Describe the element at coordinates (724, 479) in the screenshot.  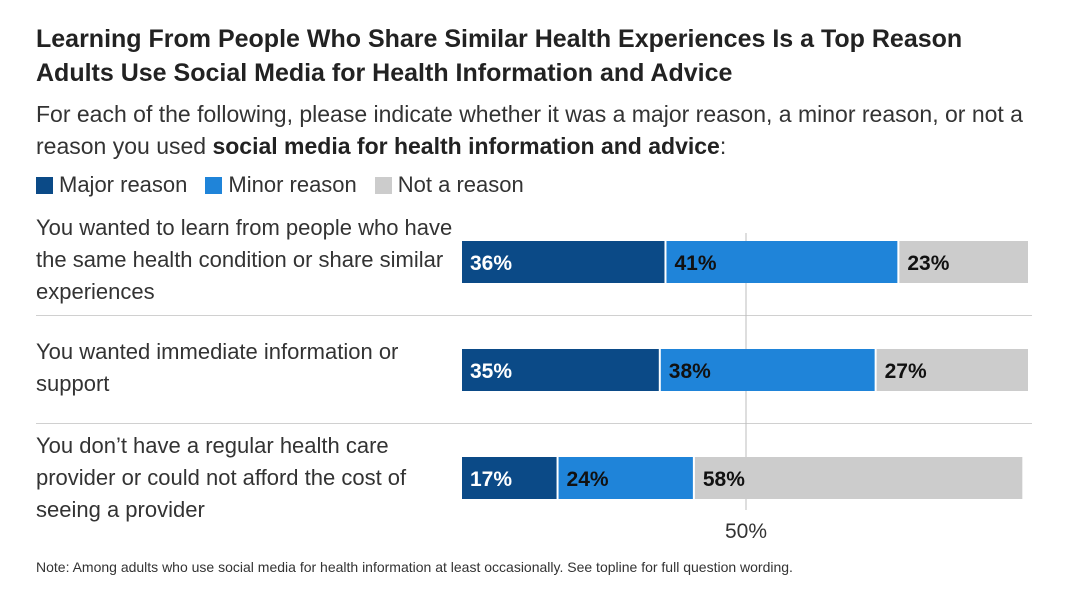
I see `data-label-not-row-3: 58%` at that location.